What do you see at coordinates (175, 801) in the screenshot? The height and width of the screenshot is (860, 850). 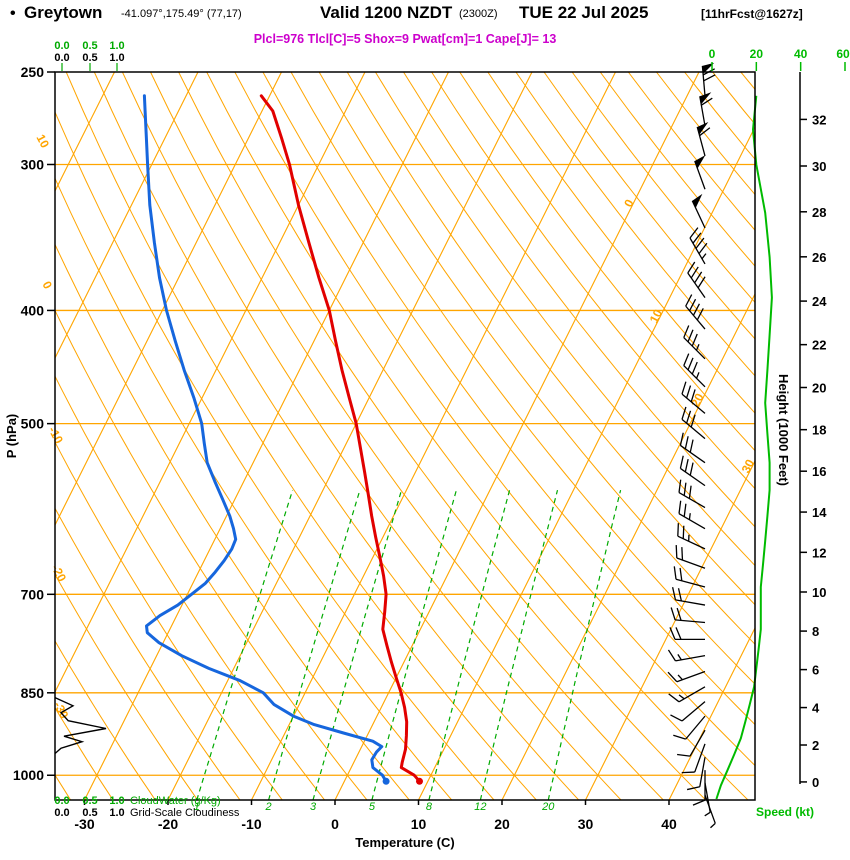 I see `svg-text: CloudWater (g/Kg)` at bounding box center [175, 801].